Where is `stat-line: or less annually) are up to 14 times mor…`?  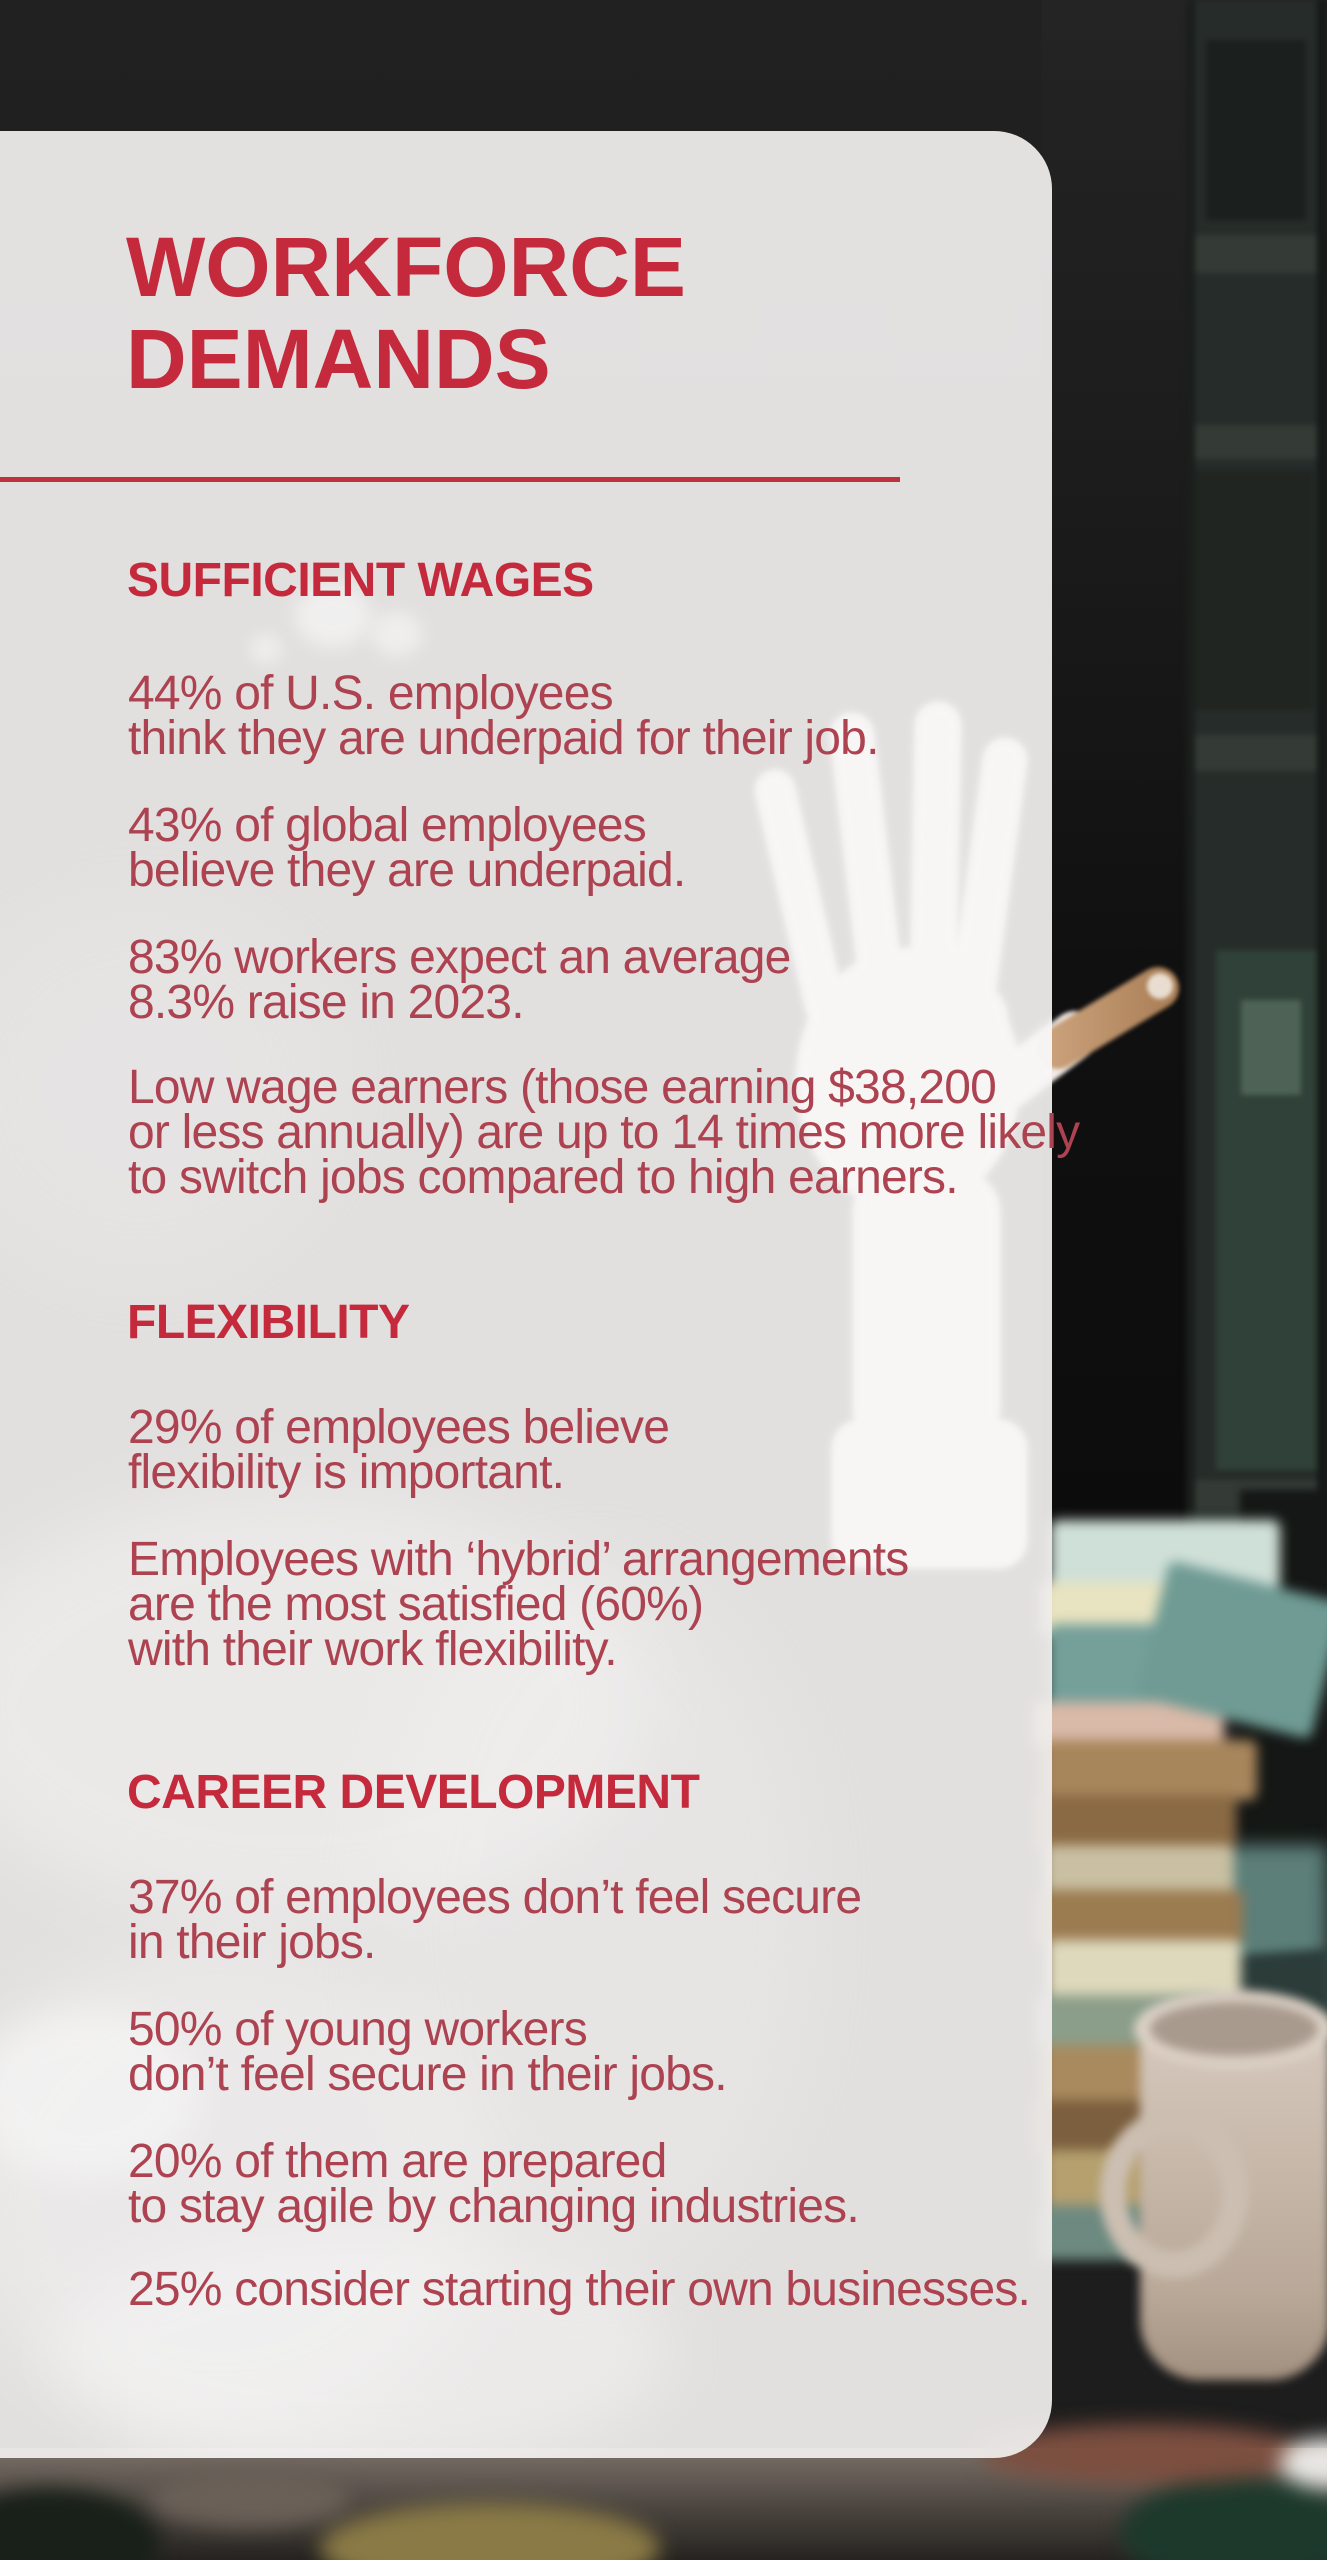
stat-line: or less annually) are up to 14 times mor… is located at coordinates (604, 1132).